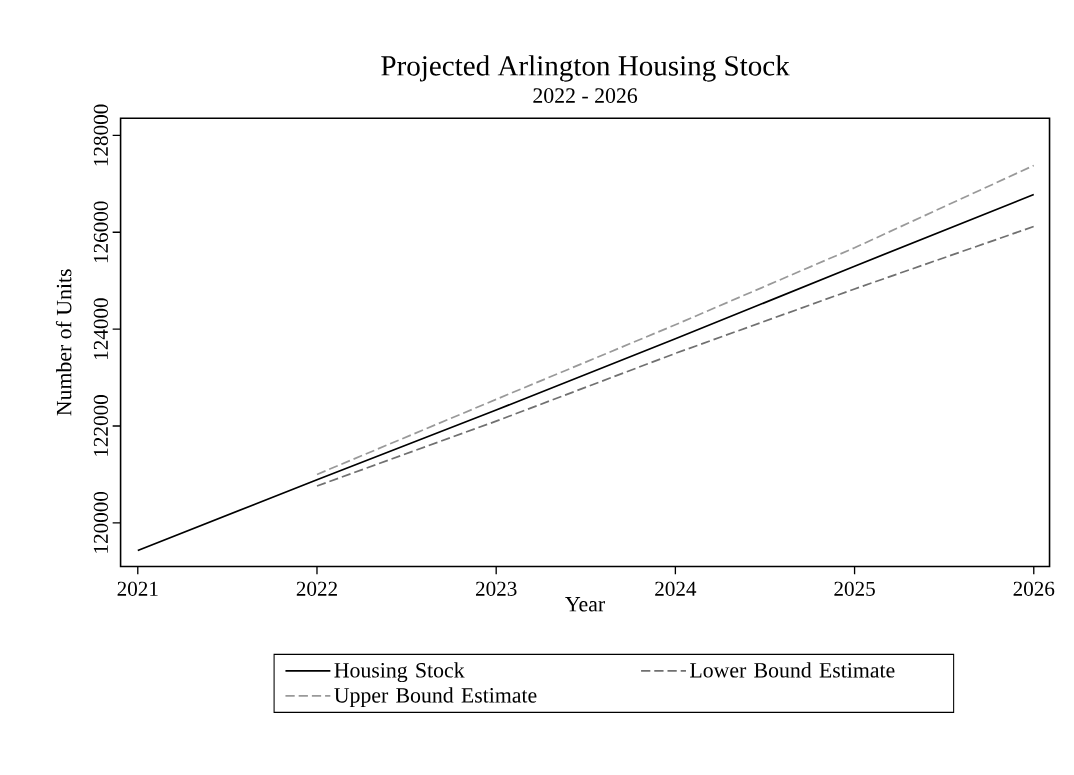 Image resolution: width=1074 pixels, height=775 pixels. What do you see at coordinates (435, 697) in the screenshot?
I see `legend-label: Upper Bound Estimate` at bounding box center [435, 697].